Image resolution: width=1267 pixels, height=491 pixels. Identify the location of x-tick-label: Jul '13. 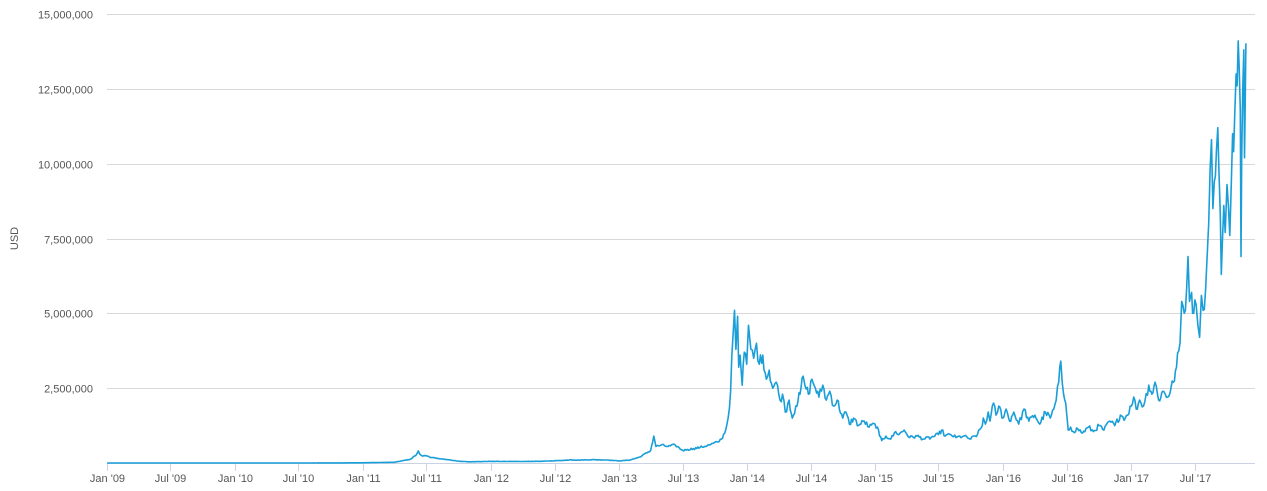
(683, 479).